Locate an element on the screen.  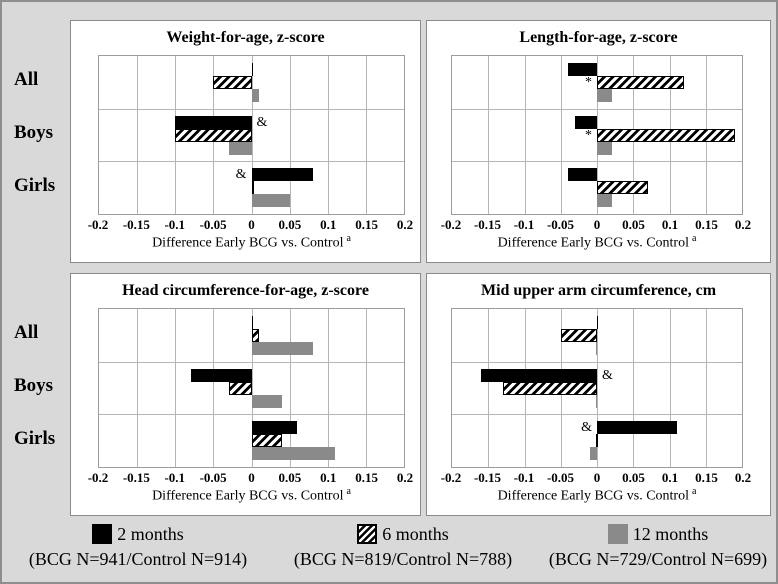
legend-line: 2 months is located at coordinates (138, 534).